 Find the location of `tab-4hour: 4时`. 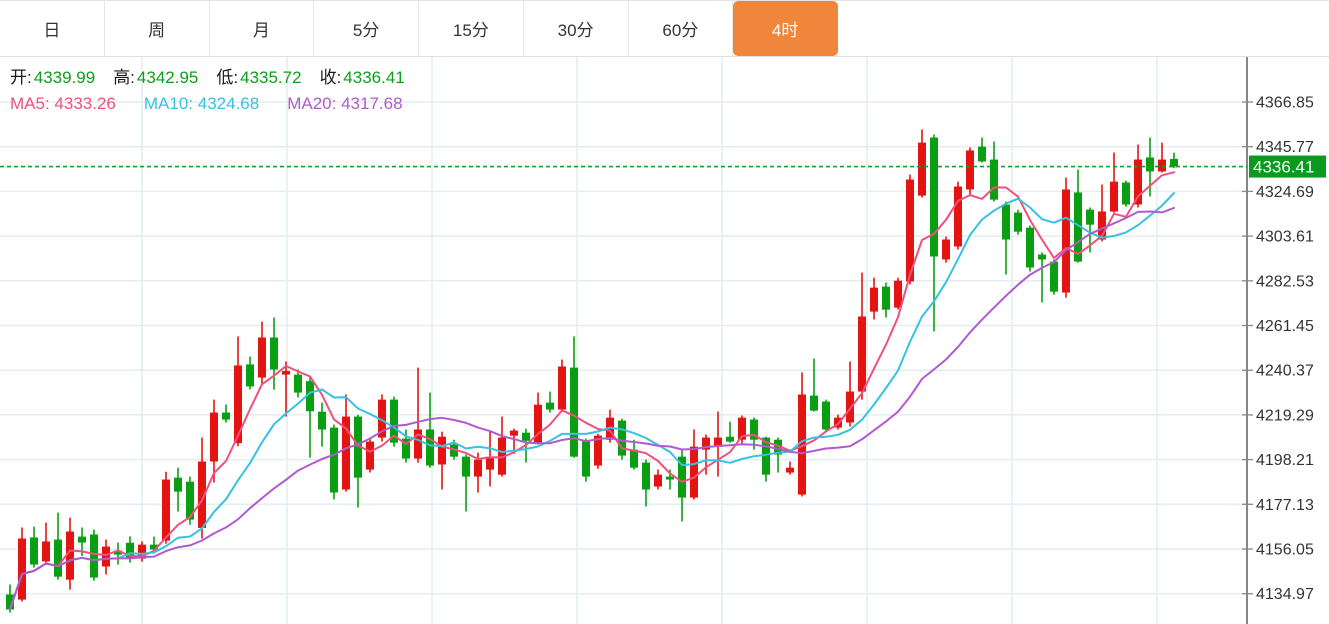

tab-4hour: 4时 is located at coordinates (785, 28).